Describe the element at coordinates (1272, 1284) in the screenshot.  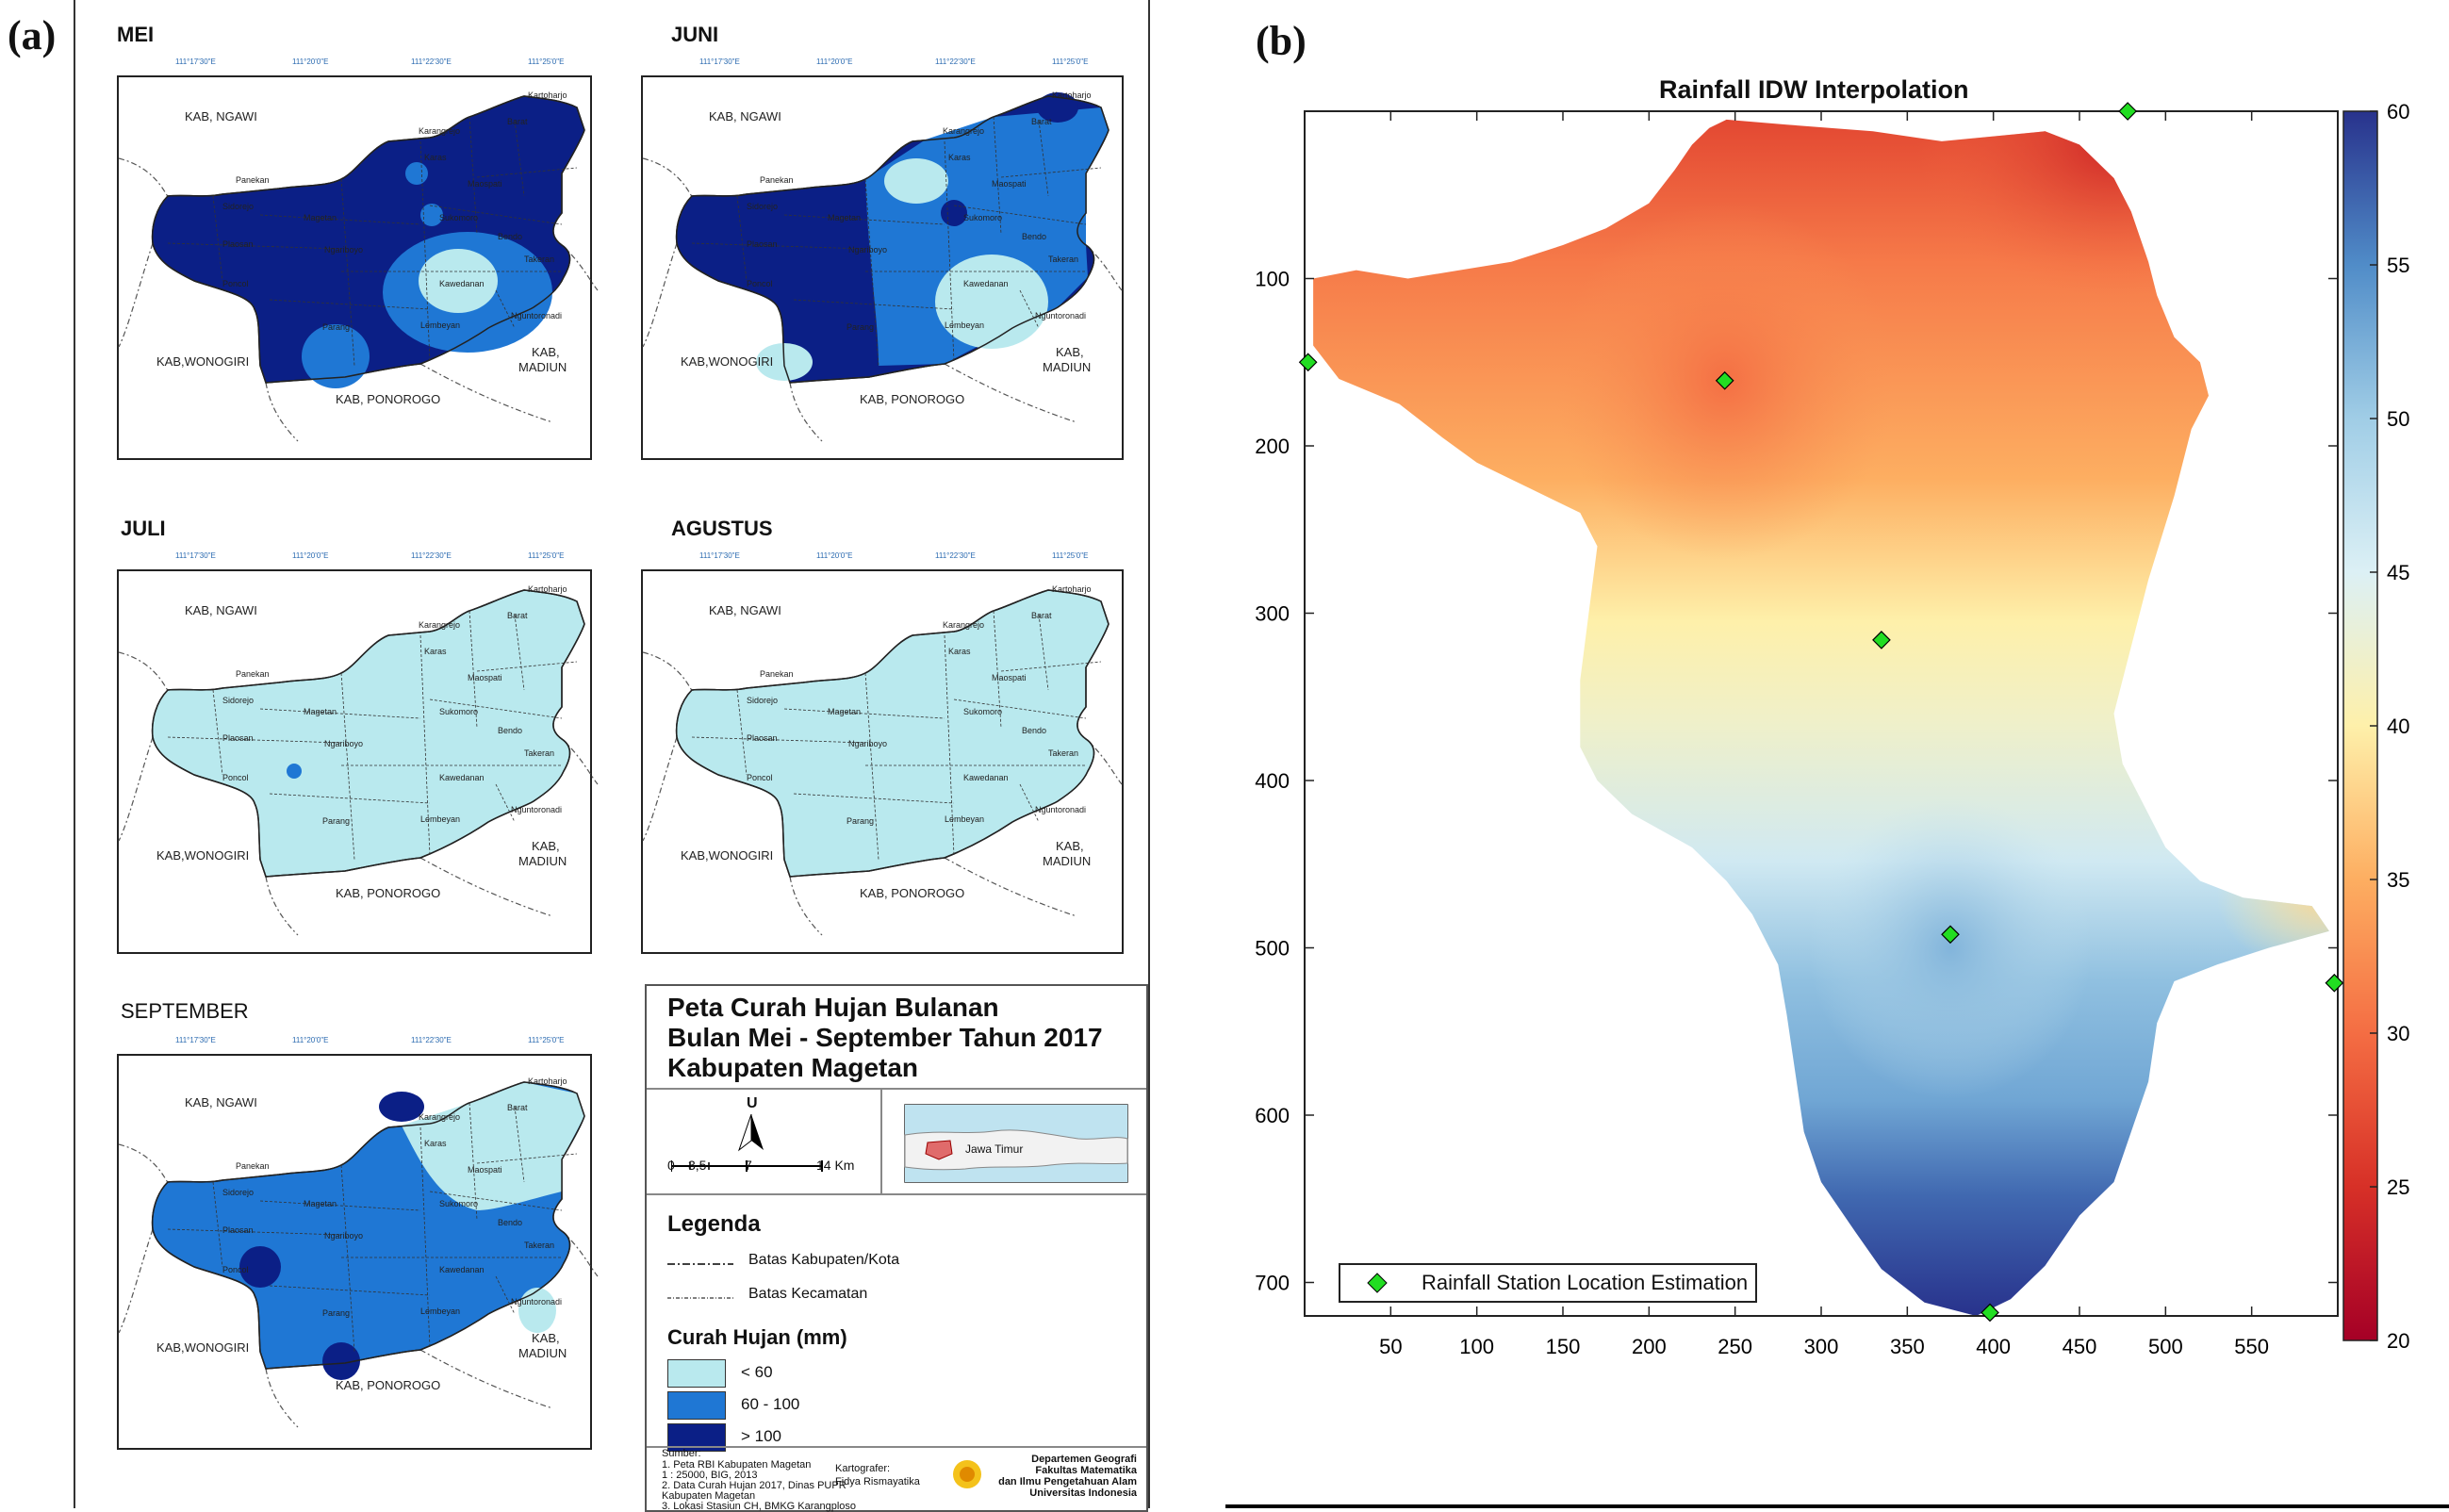
I see `y-tick-label: 700` at that location.